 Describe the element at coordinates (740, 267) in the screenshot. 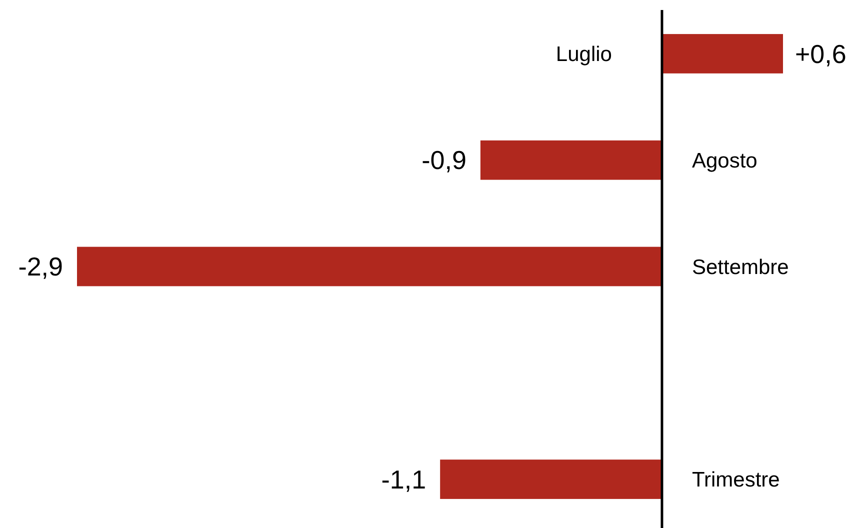

I see `y-tick-label: Settembre` at that location.